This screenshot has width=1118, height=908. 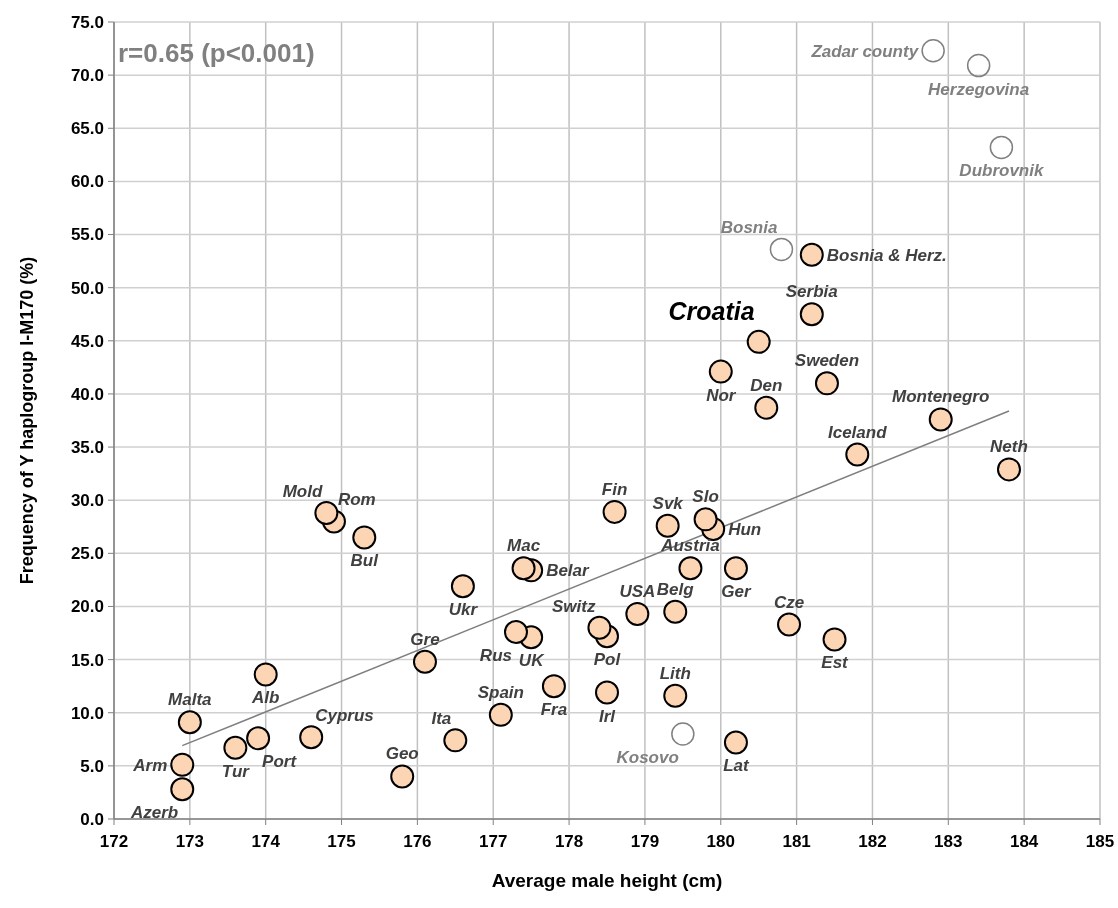 What do you see at coordinates (356, 500) in the screenshot?
I see `annotation: Rom` at bounding box center [356, 500].